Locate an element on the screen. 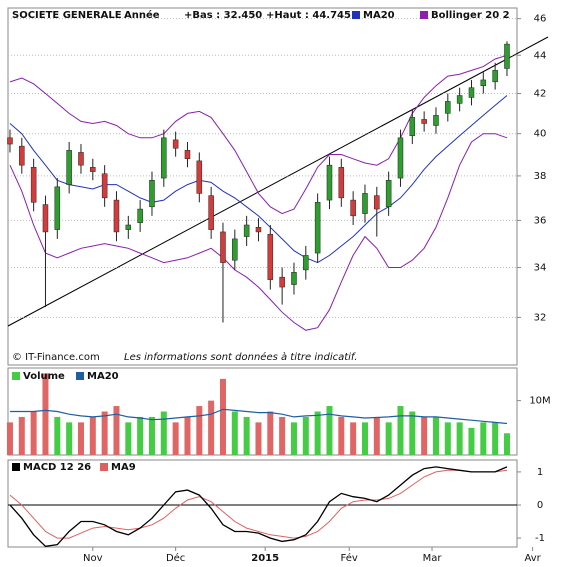 The image size is (573, 567). volume-frame is located at coordinates (262, 411).